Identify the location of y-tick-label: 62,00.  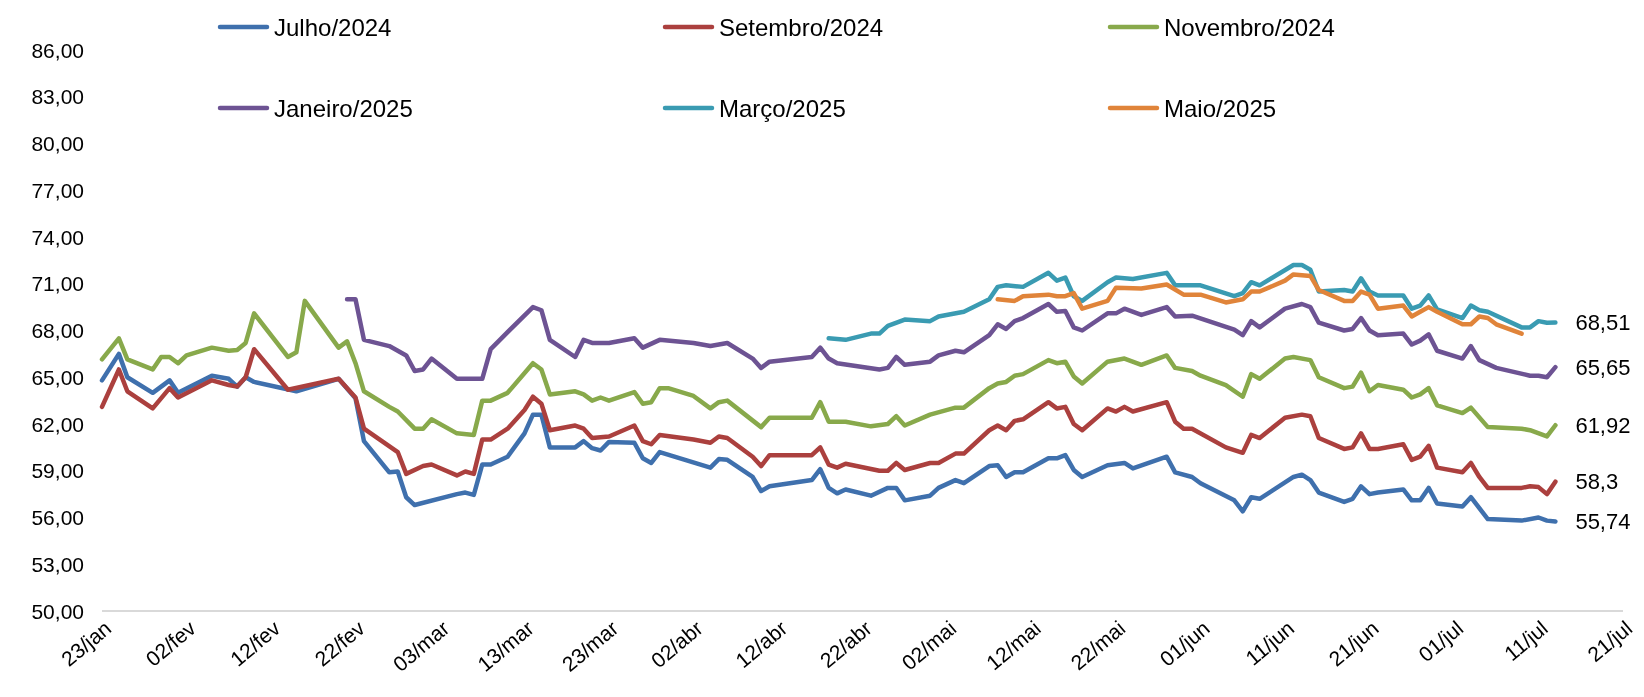
(57, 424).